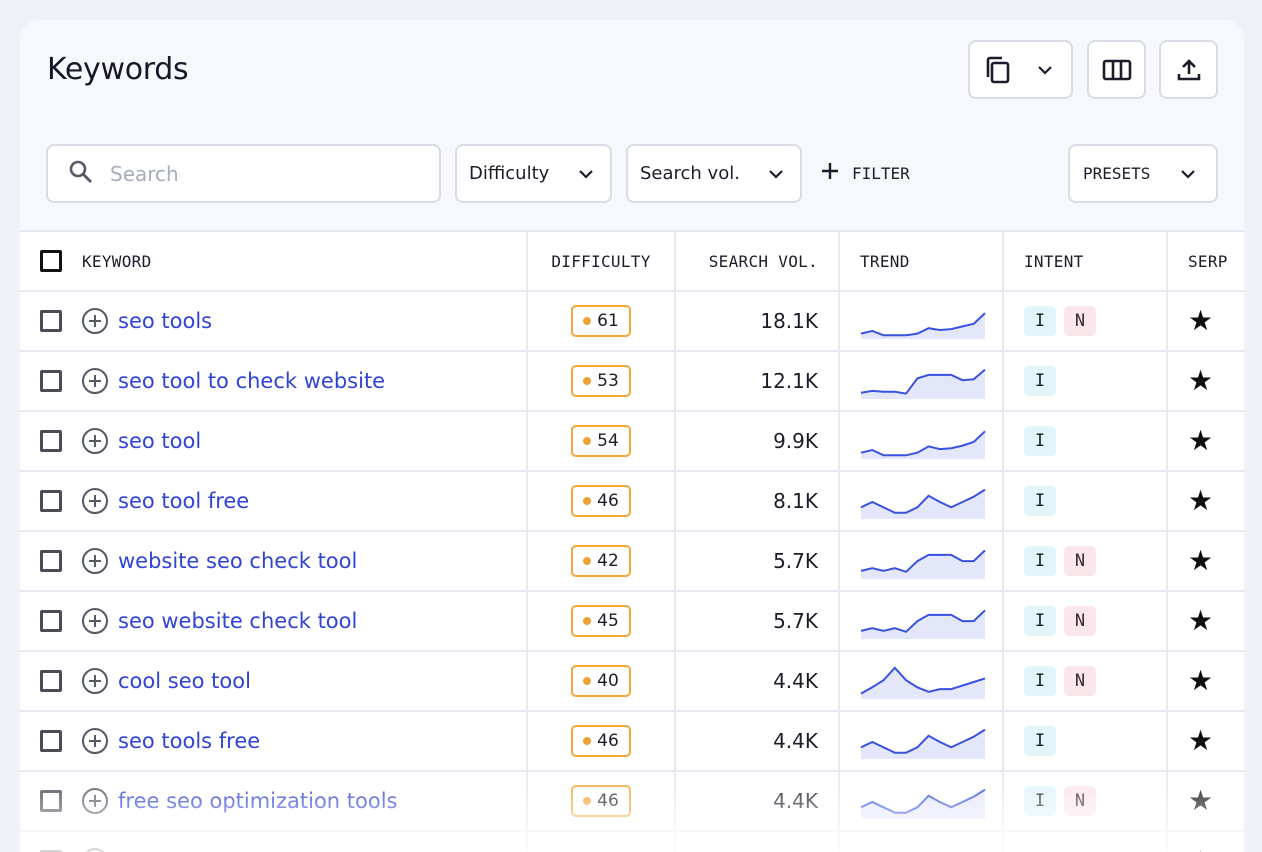 The width and height of the screenshot is (1262, 852). What do you see at coordinates (117, 261) in the screenshot?
I see `keyword-header-label: KEYWORD` at bounding box center [117, 261].